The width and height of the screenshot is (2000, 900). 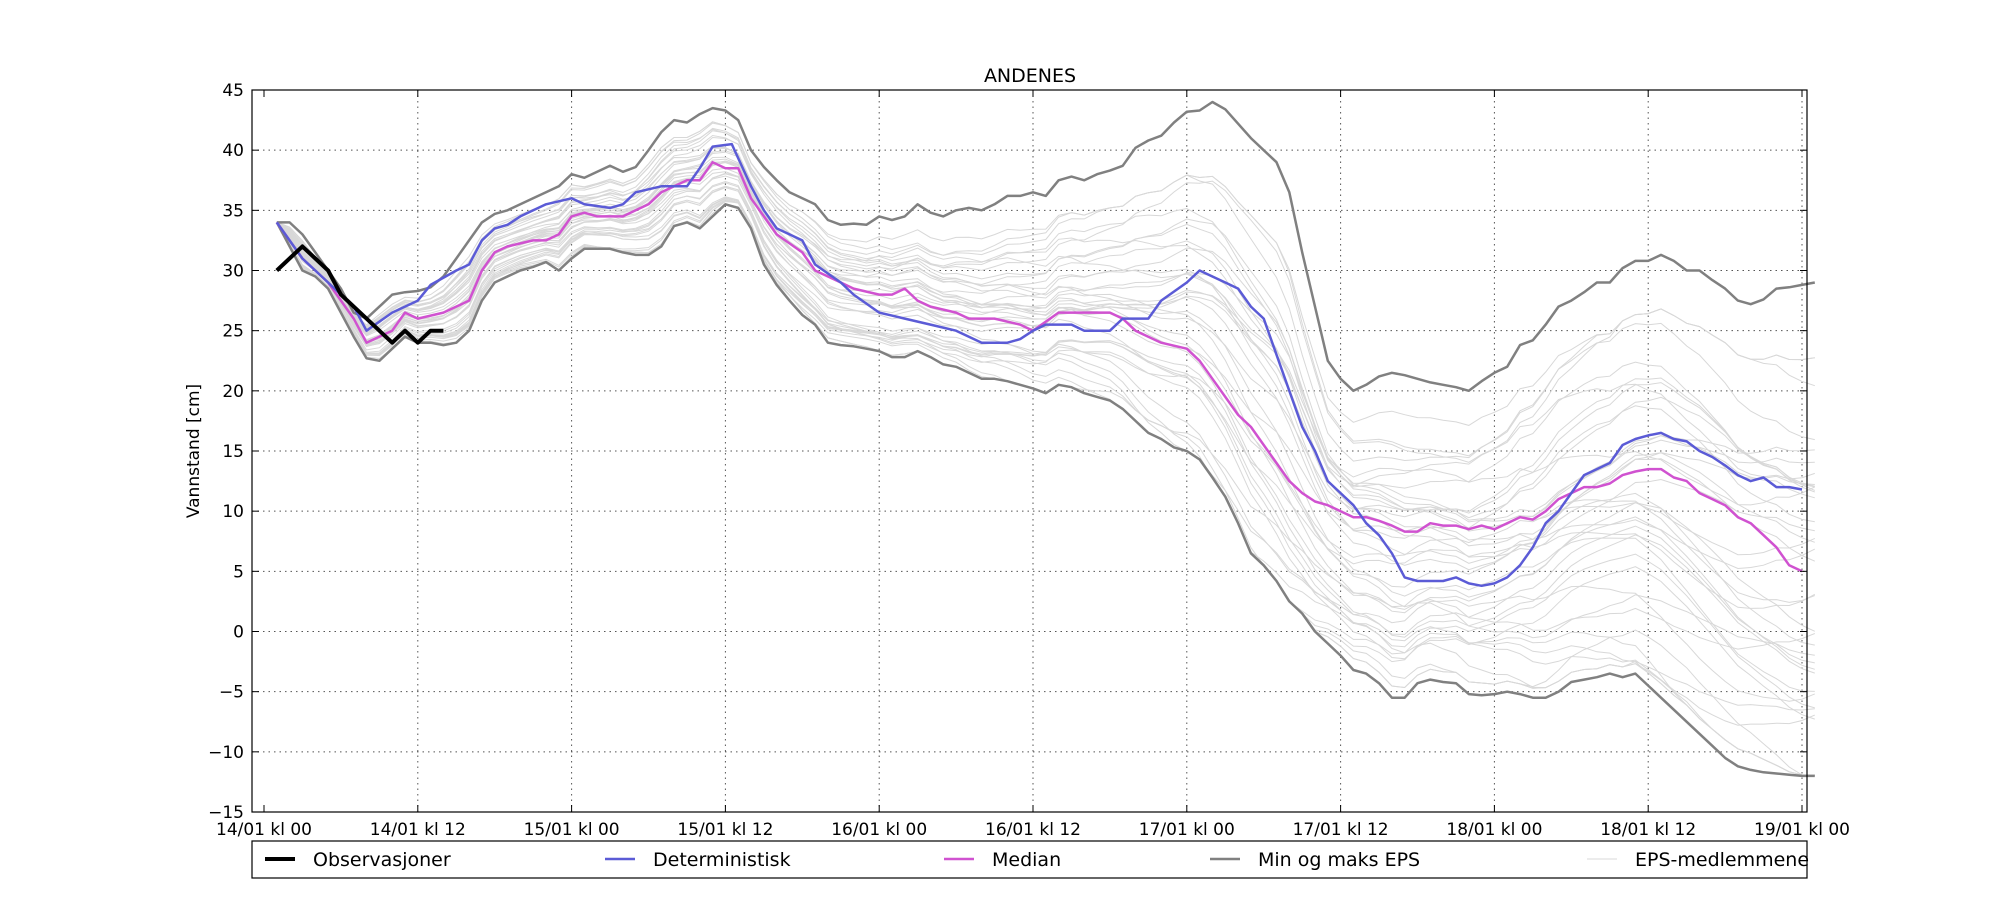 I want to click on y-tick-label: −5, so click(x=231, y=693).